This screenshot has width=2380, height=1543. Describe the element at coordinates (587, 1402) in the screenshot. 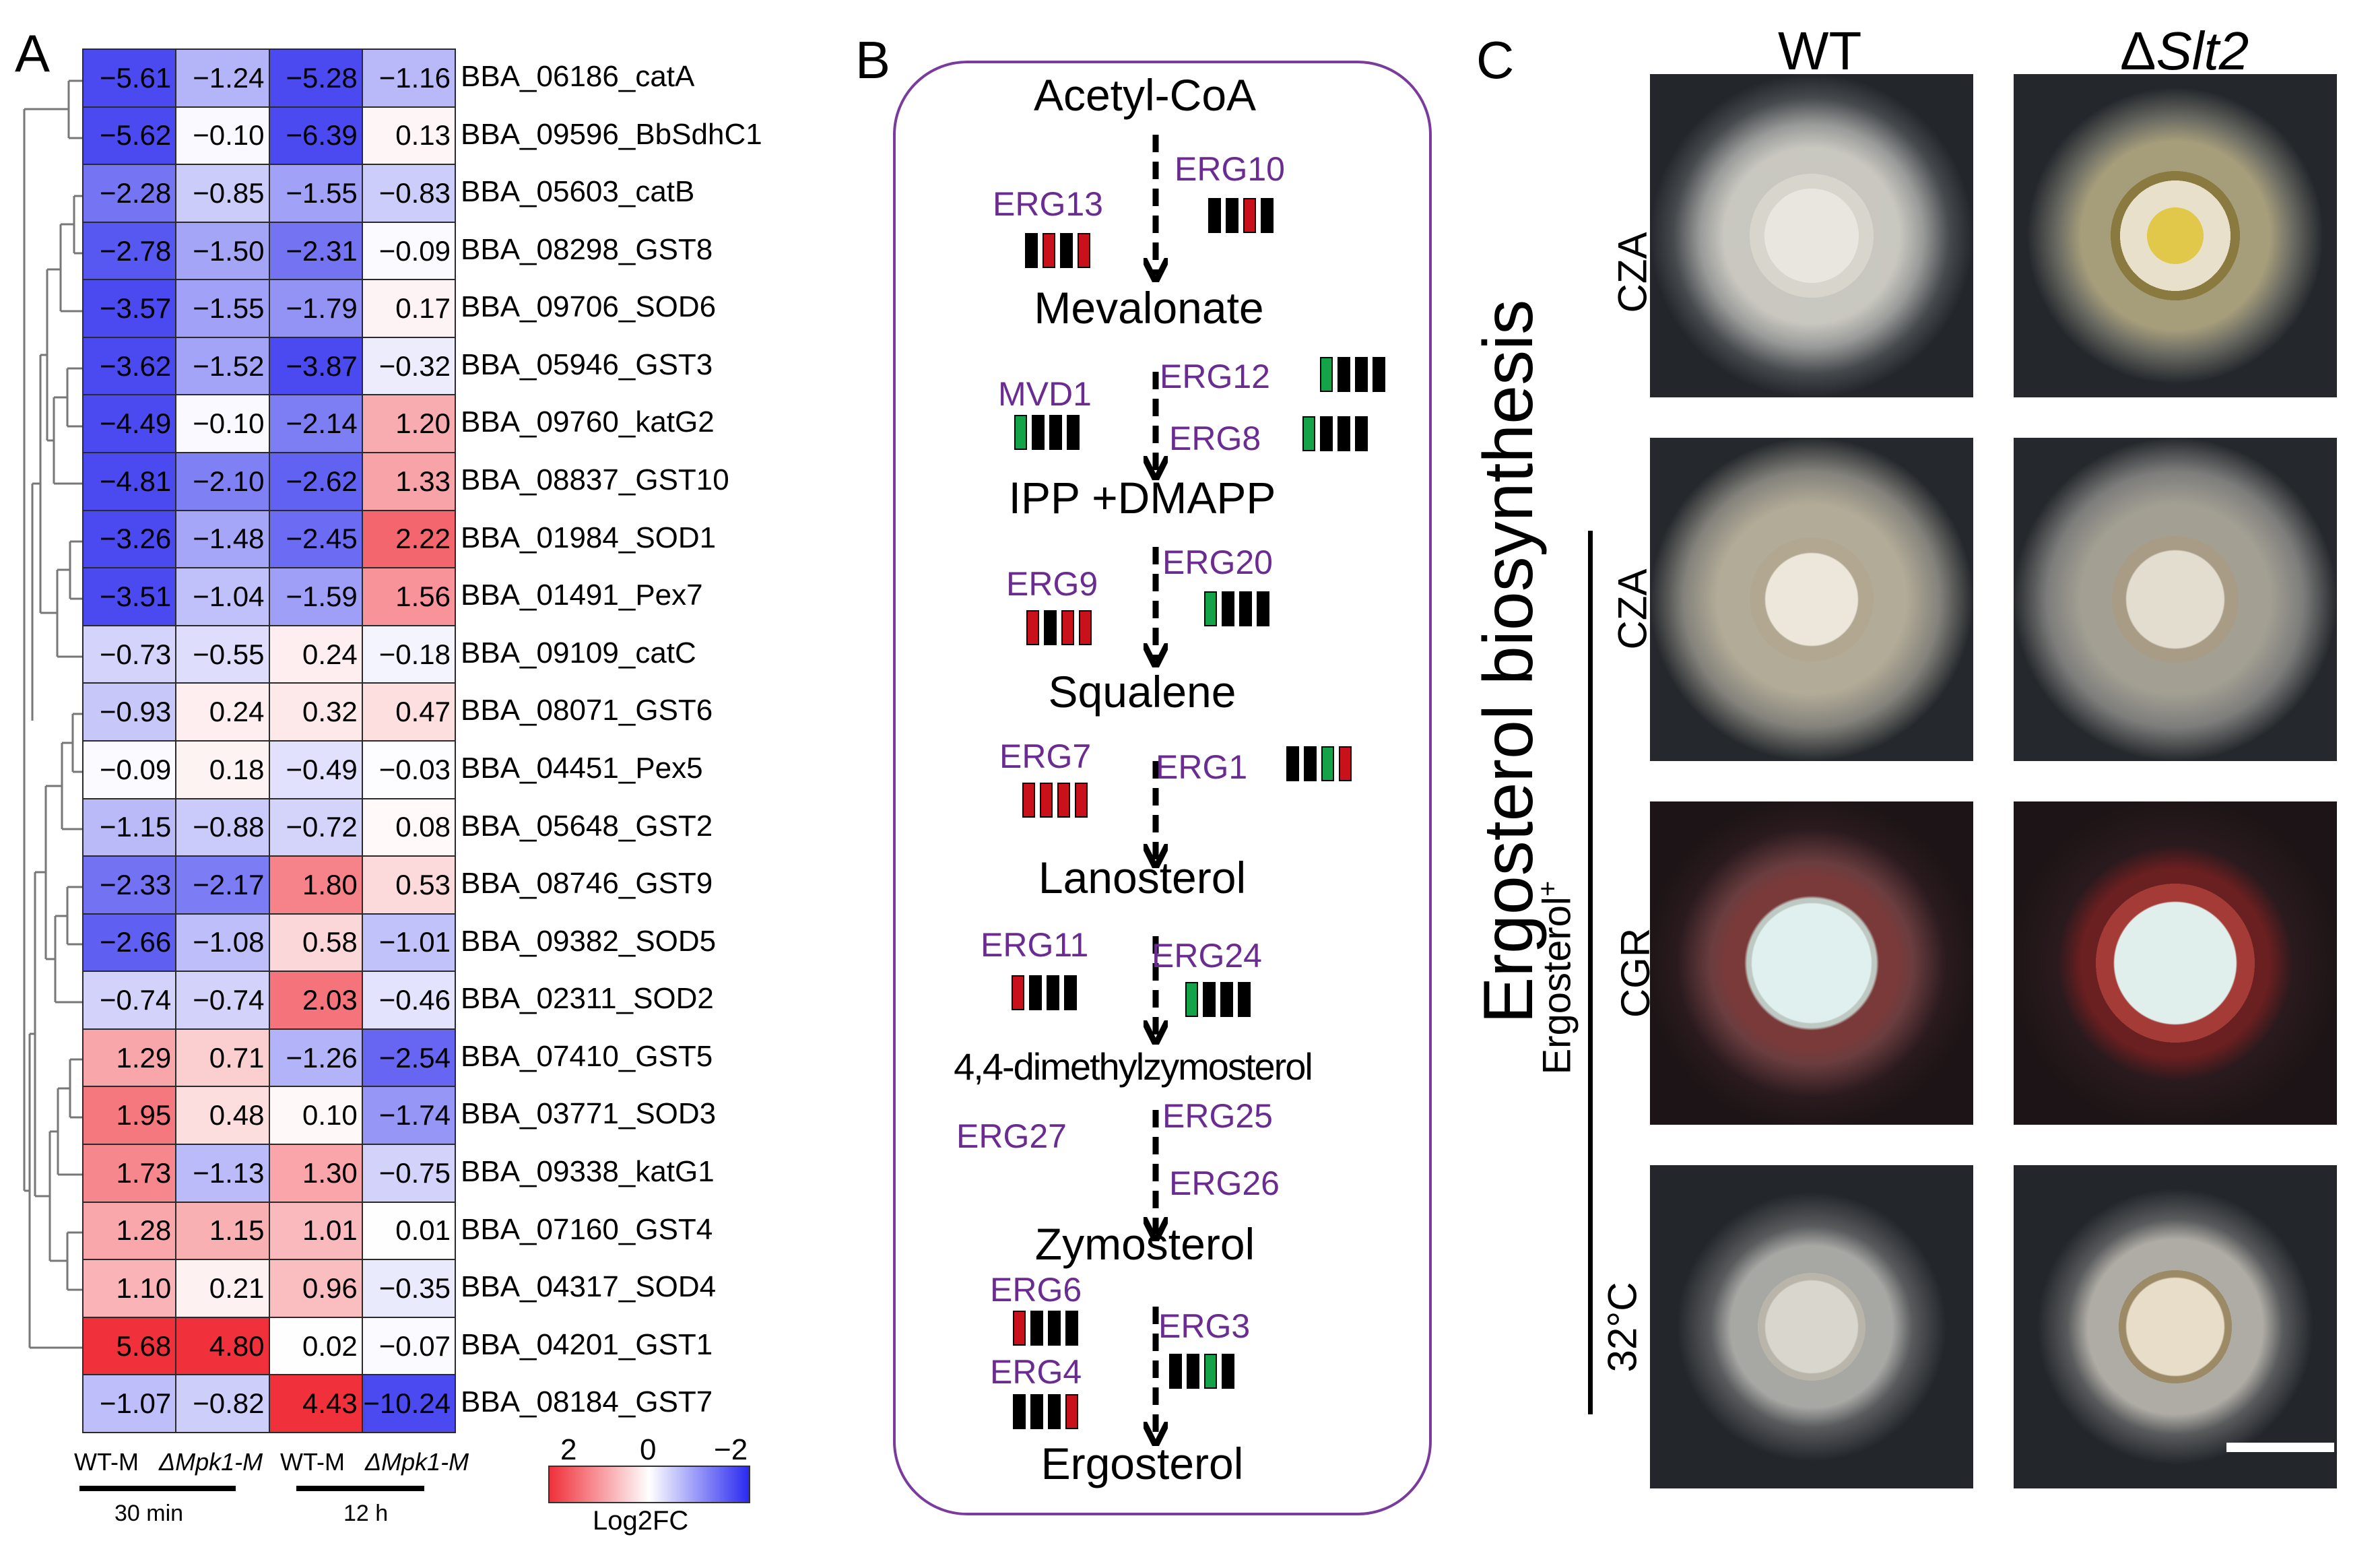

I see `gene-label: BBA_08184_GST7` at that location.